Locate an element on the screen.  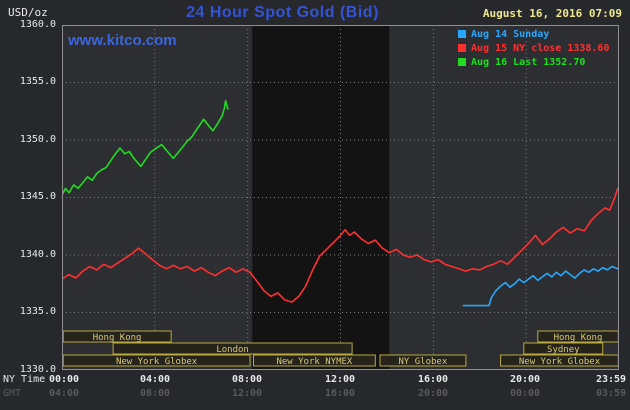
series-aug15-marker-icon is located at coordinates (462, 48).